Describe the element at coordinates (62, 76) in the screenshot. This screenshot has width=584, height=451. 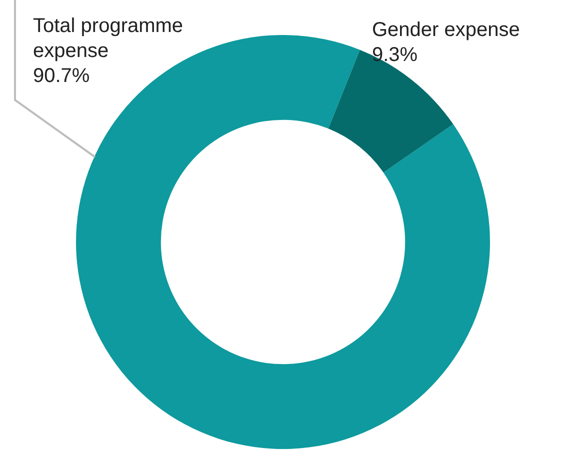
I see `data-label: 90.7%` at that location.